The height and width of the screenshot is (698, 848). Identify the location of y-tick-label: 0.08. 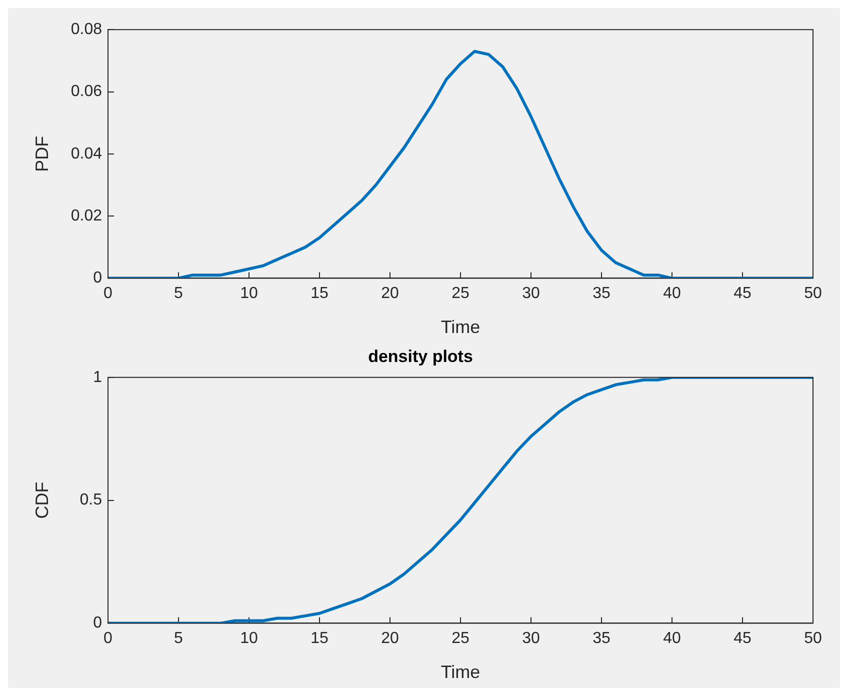
(86, 29).